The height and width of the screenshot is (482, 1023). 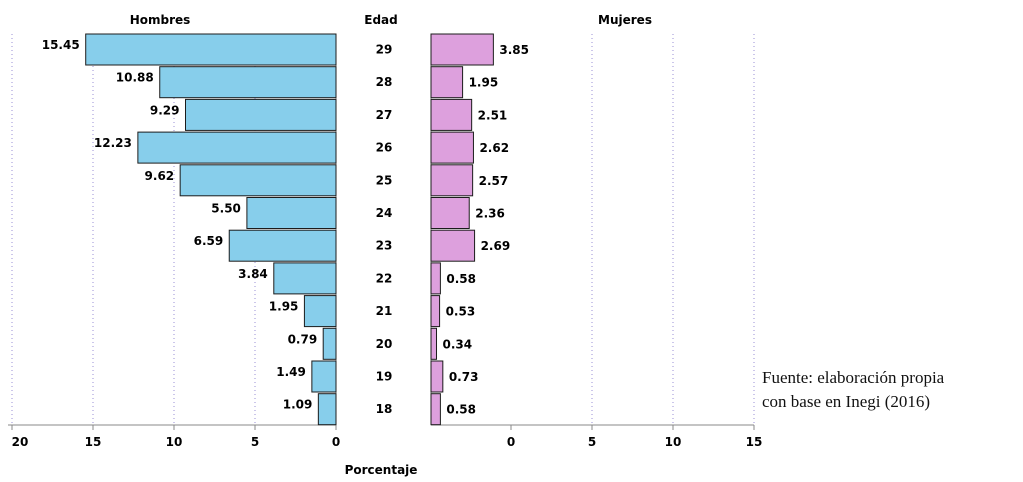 What do you see at coordinates (494, 148) in the screenshot?
I see `value-label-mujeres-26: 2.62` at bounding box center [494, 148].